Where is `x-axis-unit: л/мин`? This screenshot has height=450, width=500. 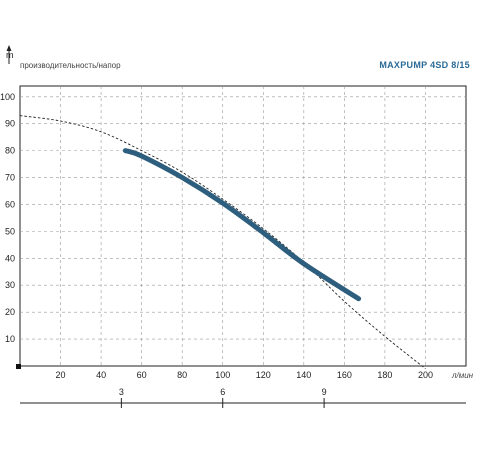 x-axis-unit: л/мин is located at coordinates (462, 375).